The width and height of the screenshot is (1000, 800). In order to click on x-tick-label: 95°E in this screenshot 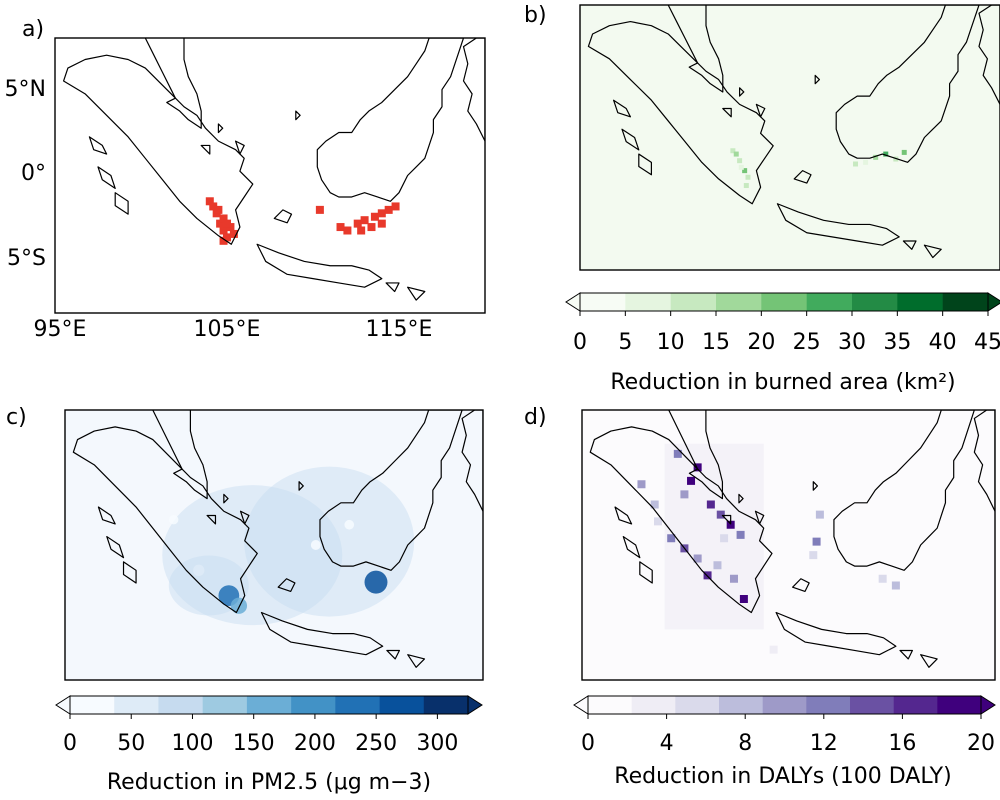, I will do `click(60, 329)`.